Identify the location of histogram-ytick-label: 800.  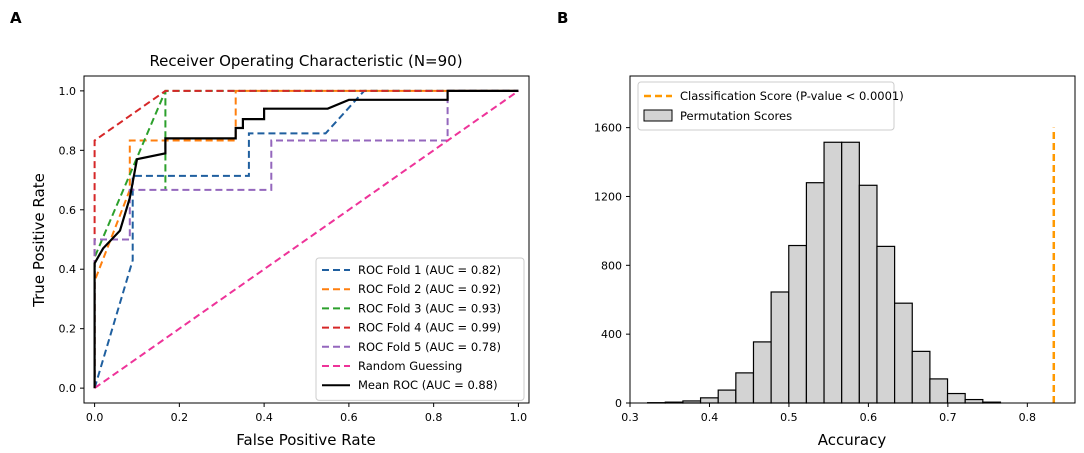
(611, 265).